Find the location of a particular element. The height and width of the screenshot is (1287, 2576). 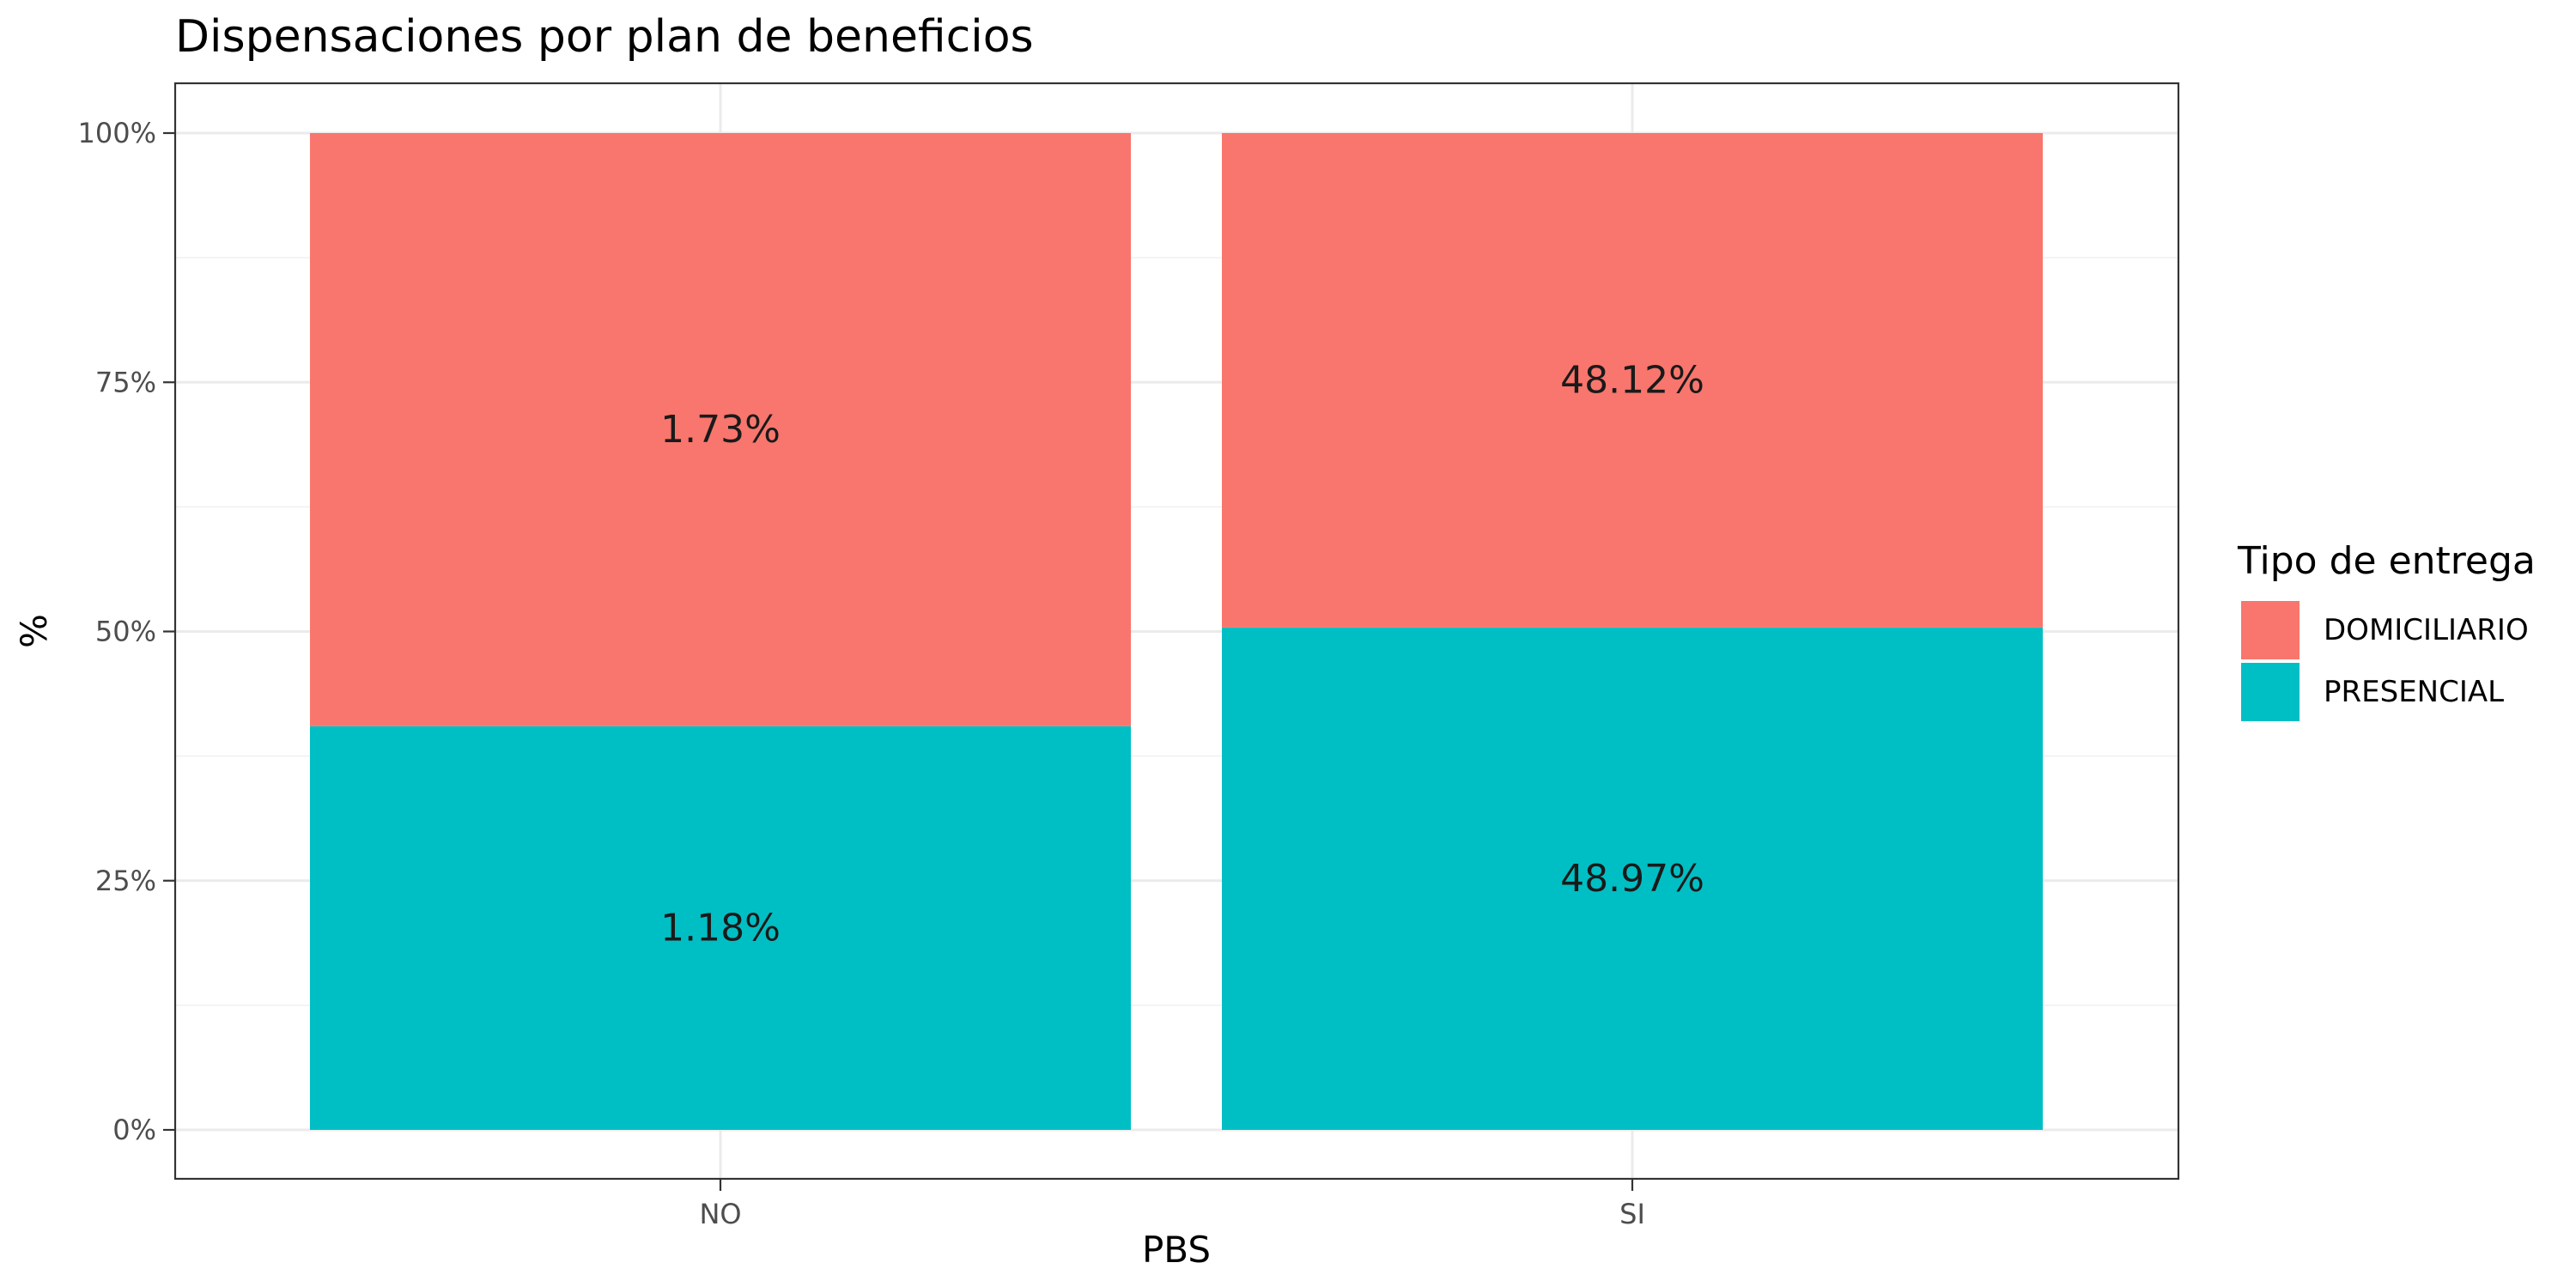

bar-segment-domiciliario-no is located at coordinates (720, 429).